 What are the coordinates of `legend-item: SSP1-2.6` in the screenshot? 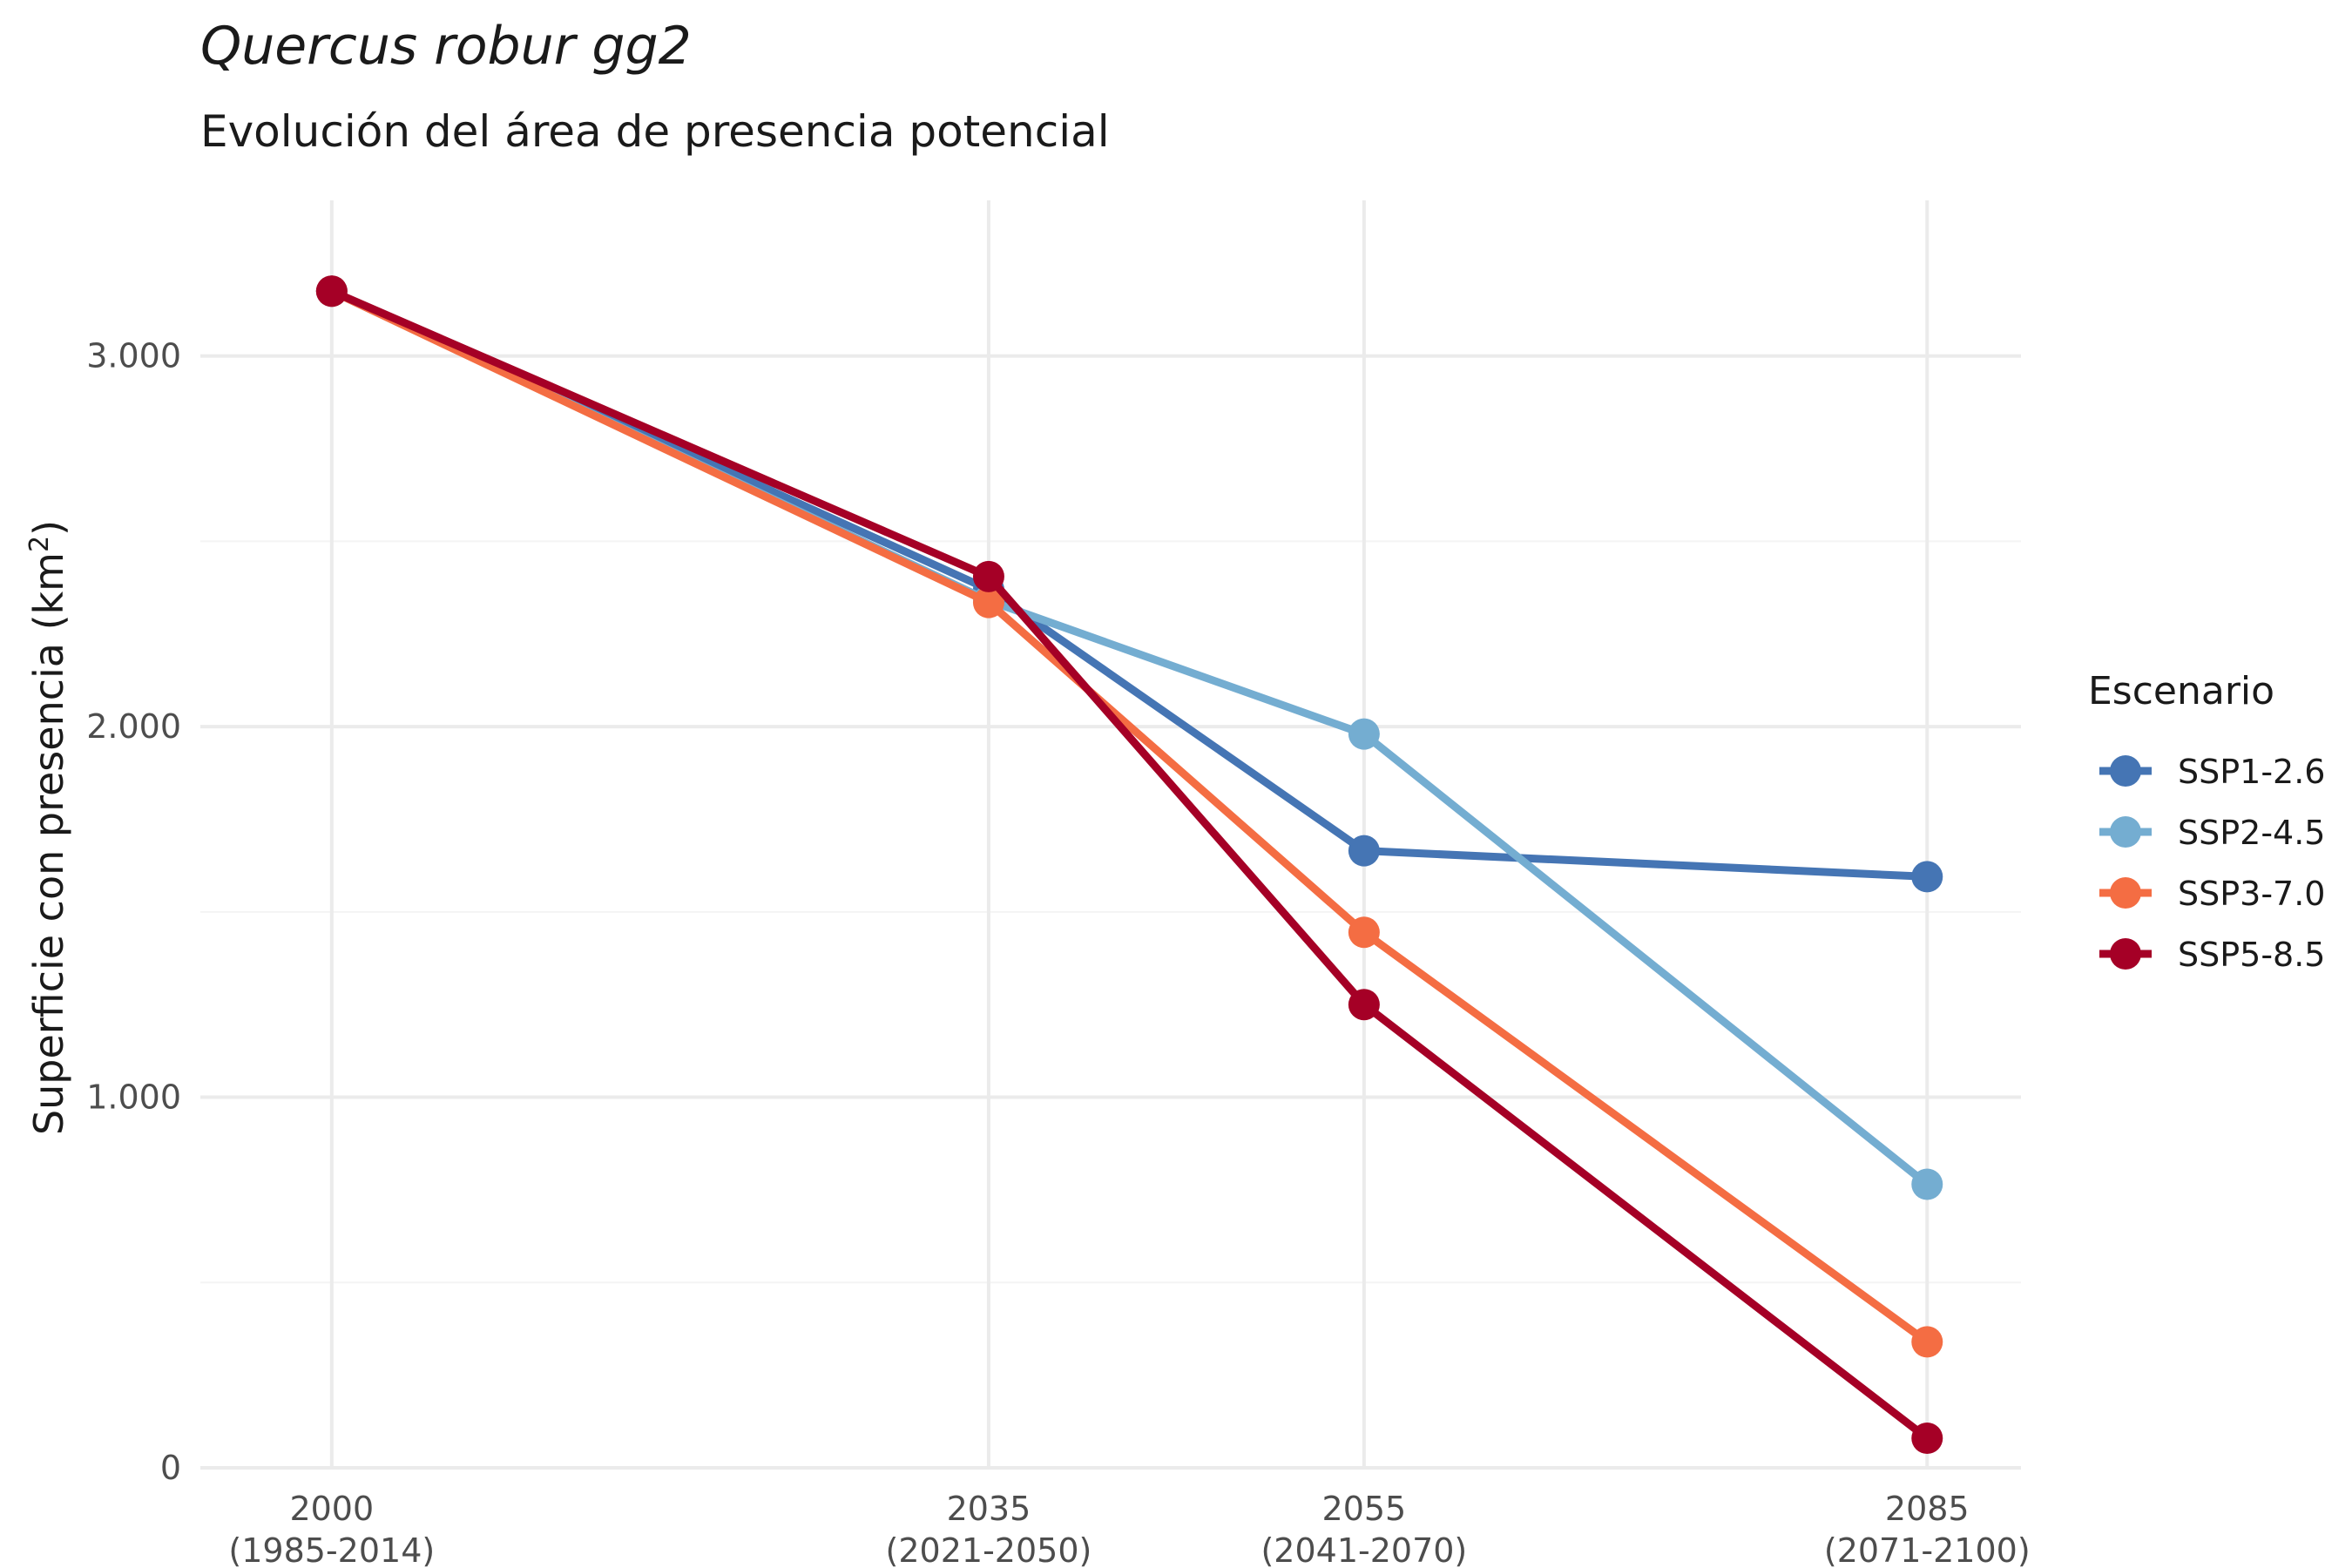 It's located at (2212, 772).